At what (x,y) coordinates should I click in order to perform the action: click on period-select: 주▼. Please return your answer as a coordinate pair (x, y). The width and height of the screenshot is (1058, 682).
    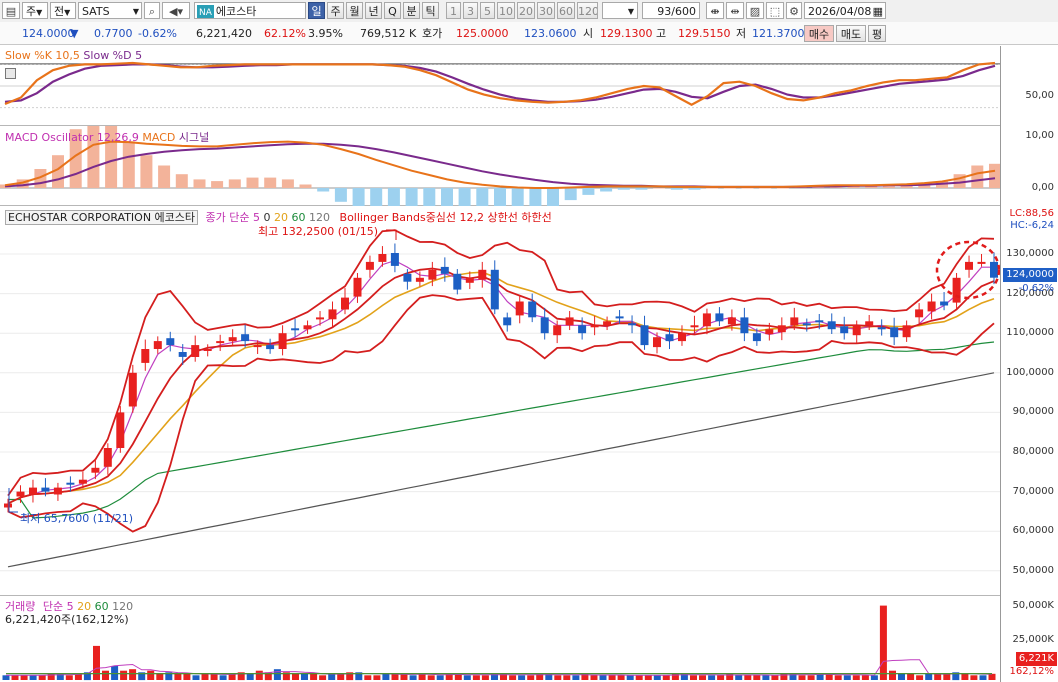
    Looking at the image, I should click on (35, 10).